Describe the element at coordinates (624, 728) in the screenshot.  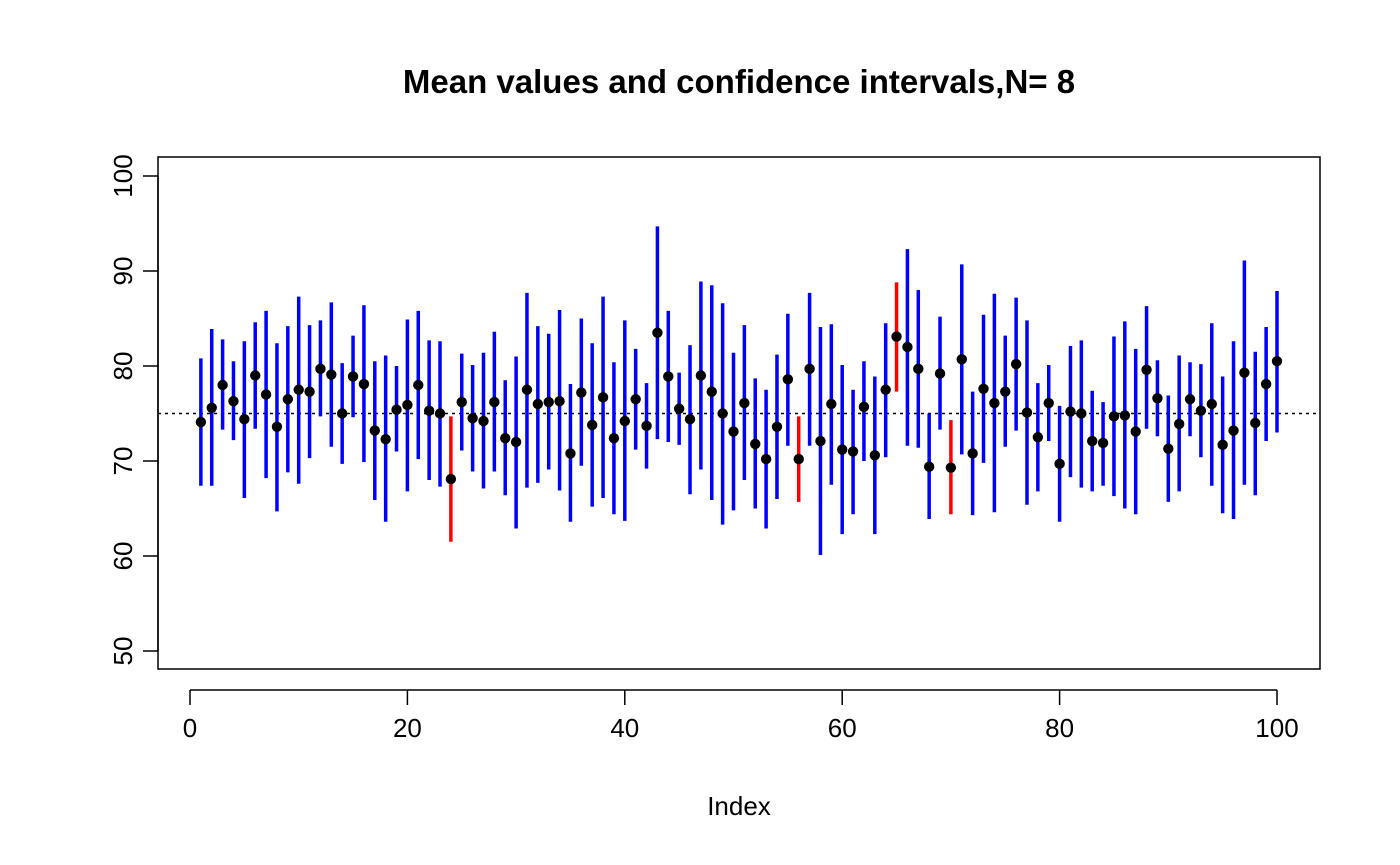
I see `x-tick-label: 40` at that location.